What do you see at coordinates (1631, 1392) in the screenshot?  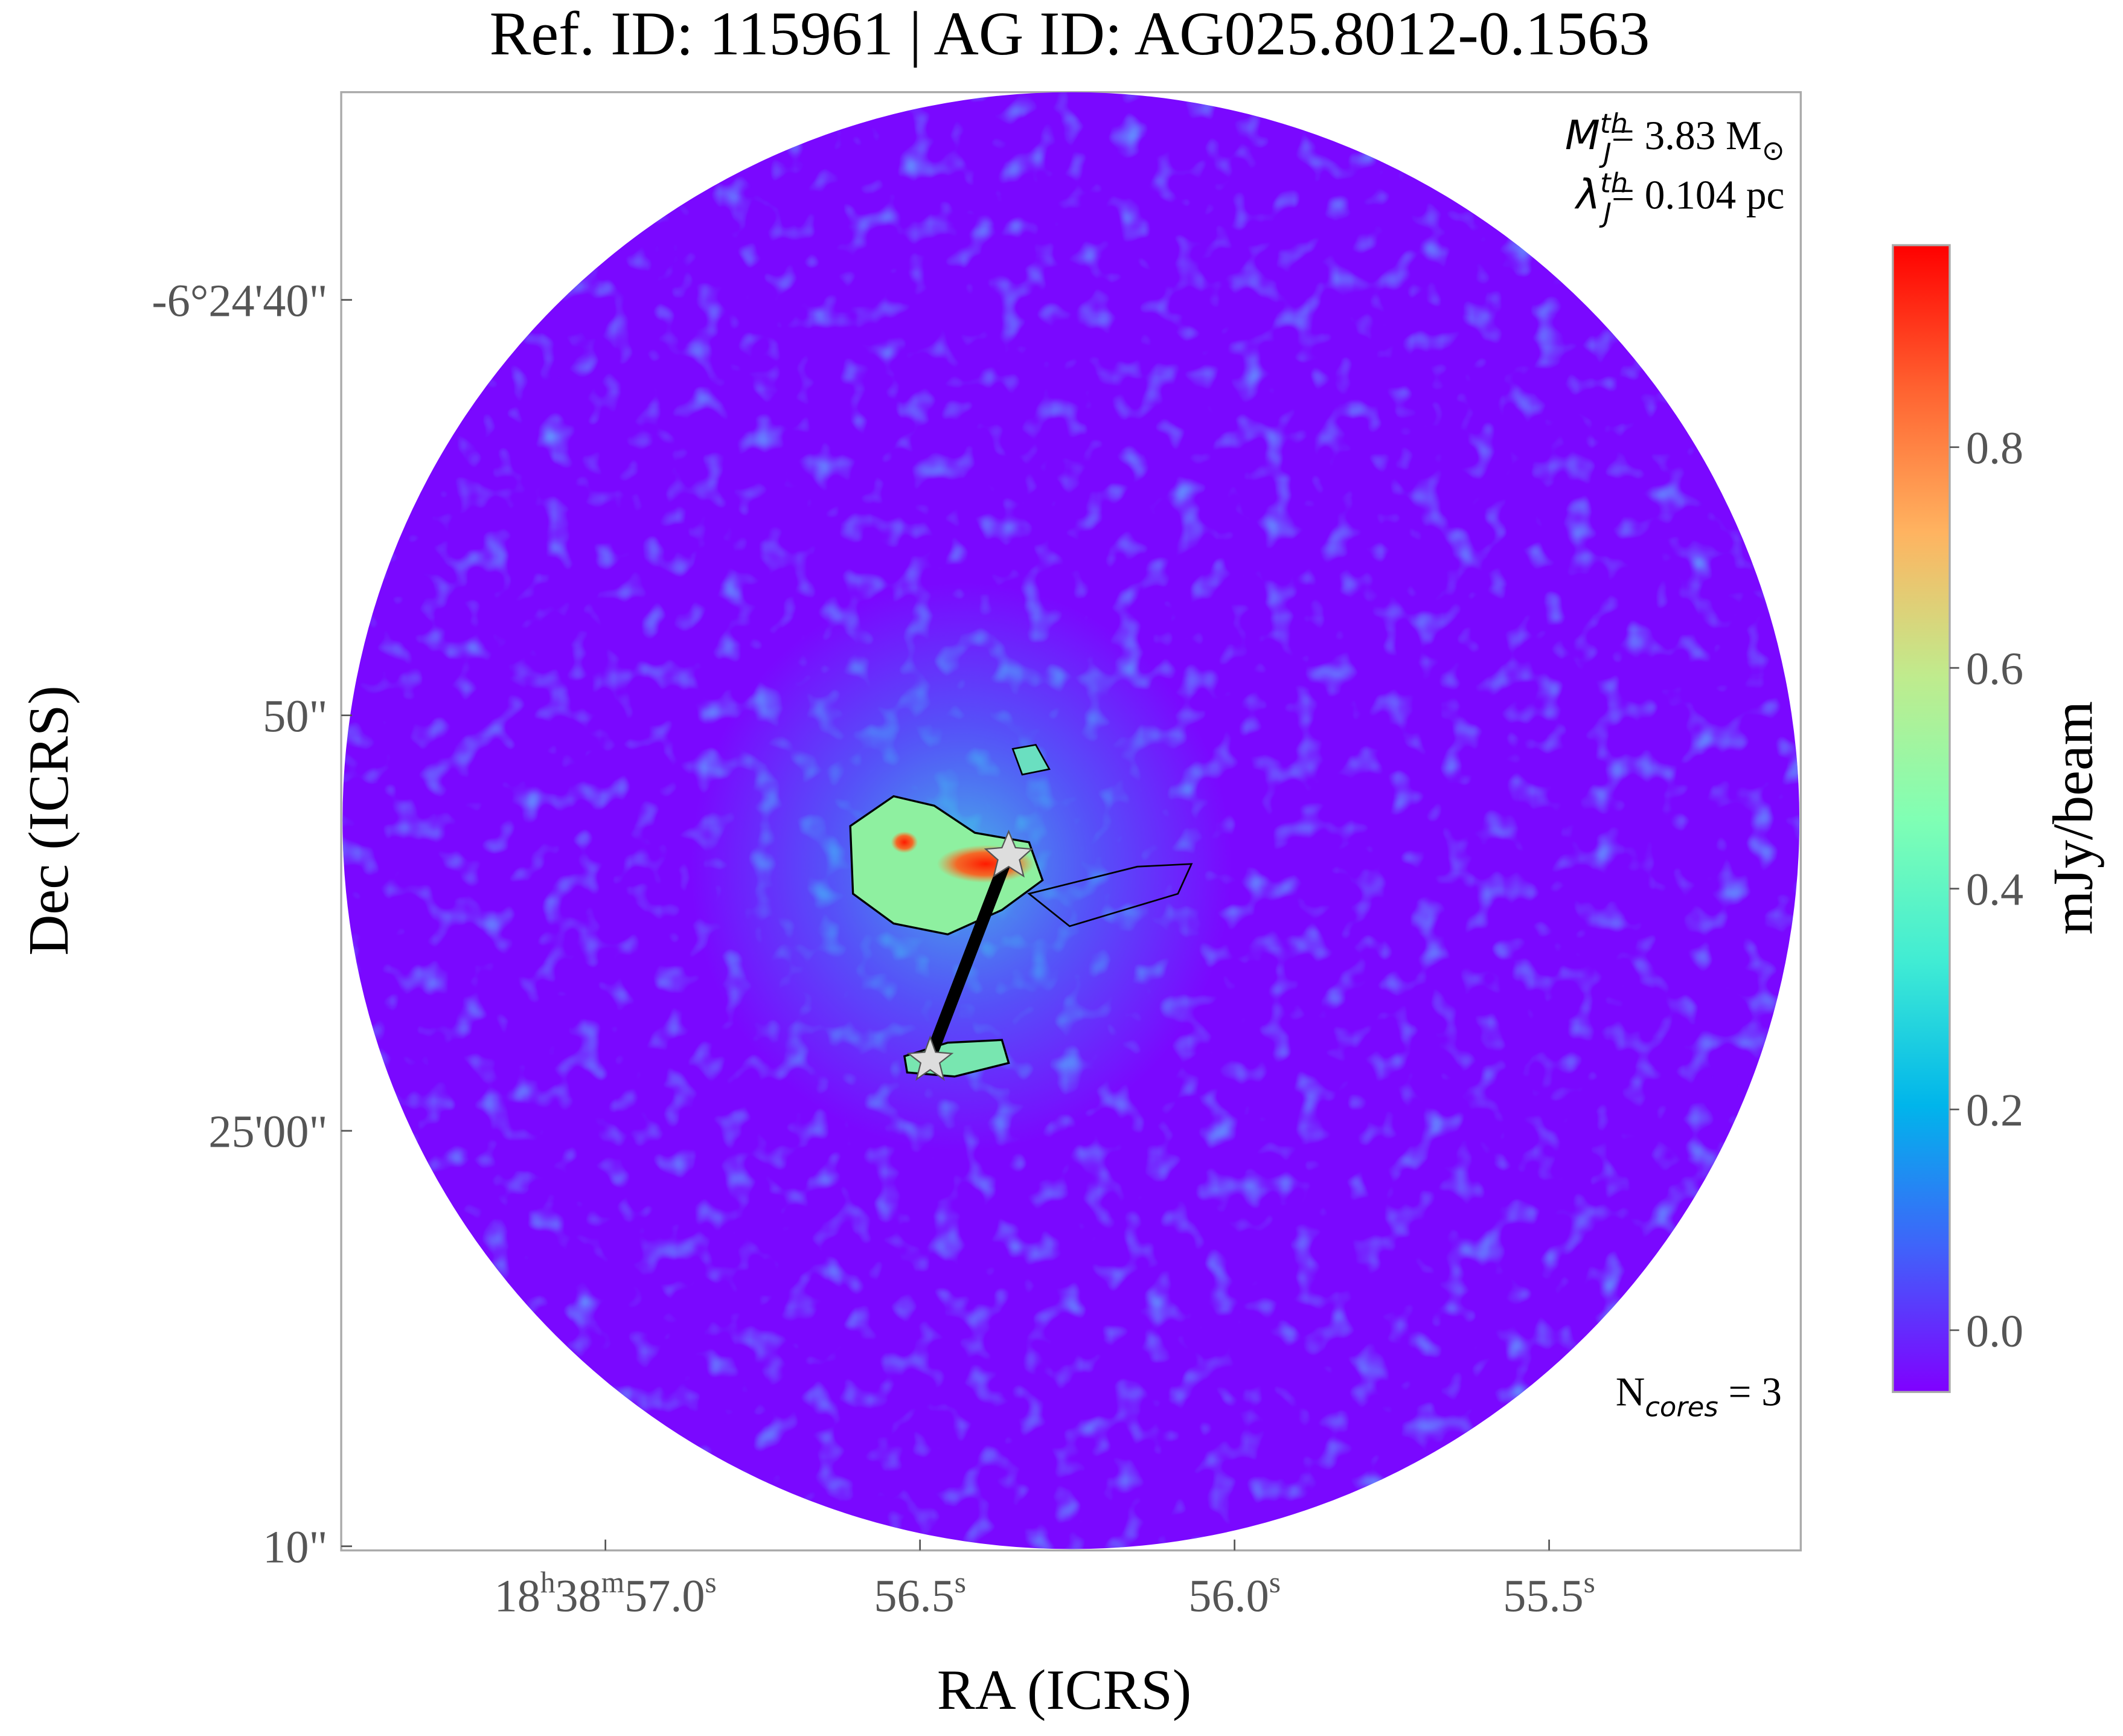 I see `cores-label-symbol: N` at bounding box center [1631, 1392].